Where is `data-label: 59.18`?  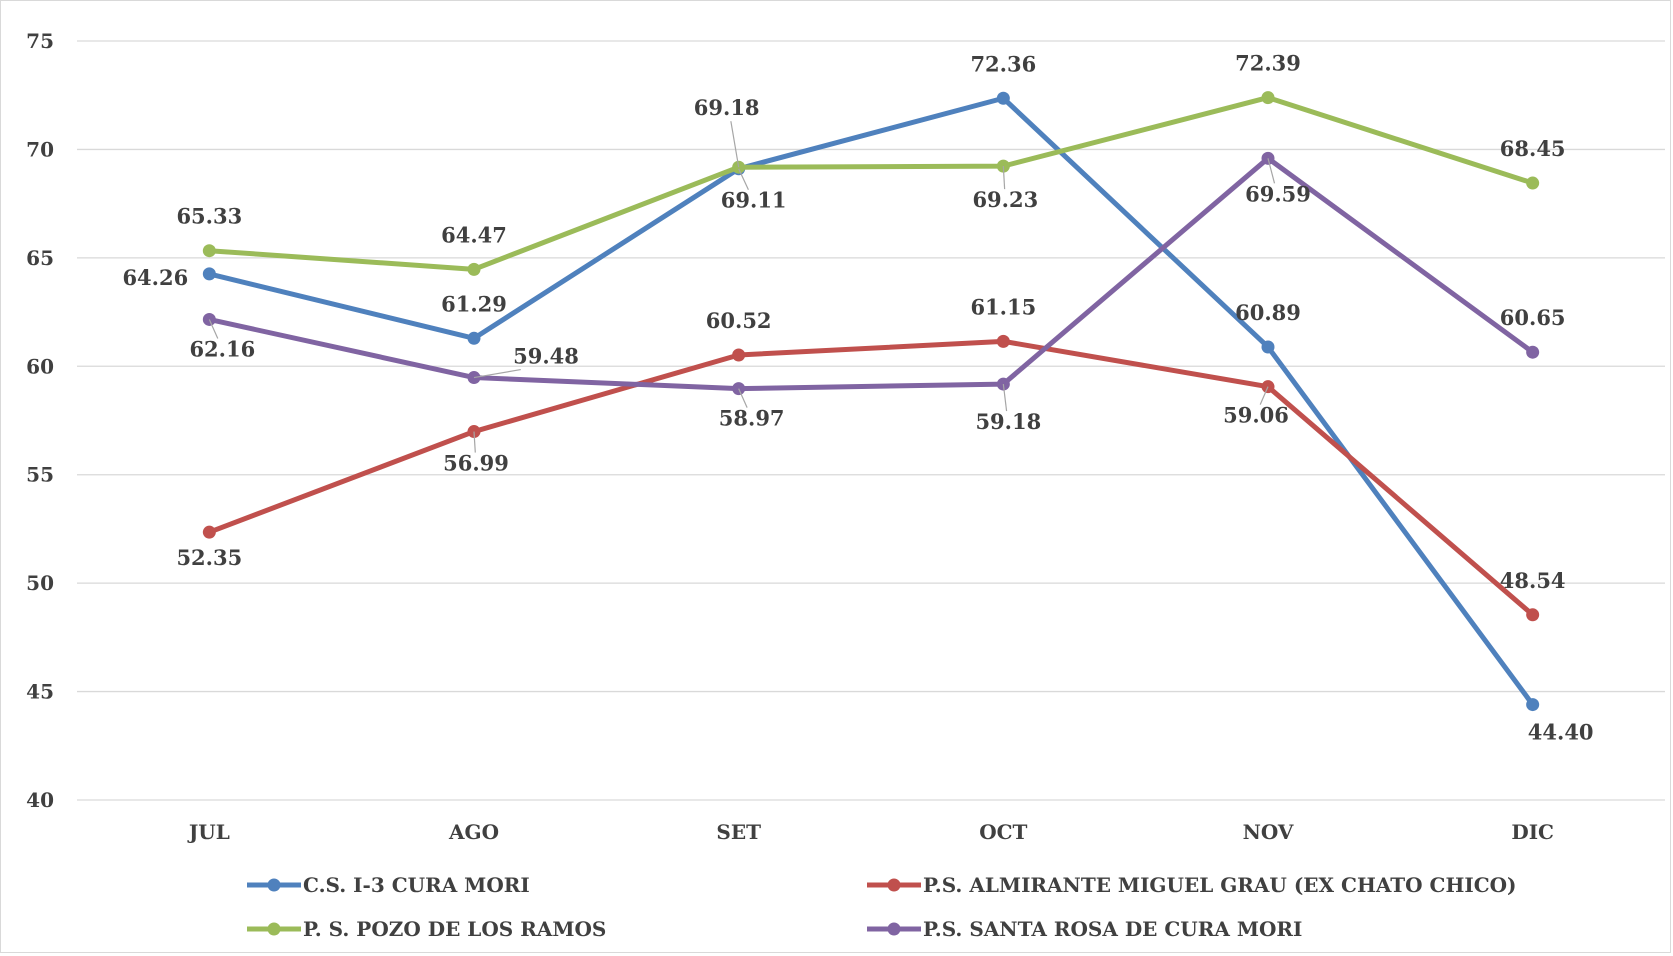 data-label: 59.18 is located at coordinates (1008, 421).